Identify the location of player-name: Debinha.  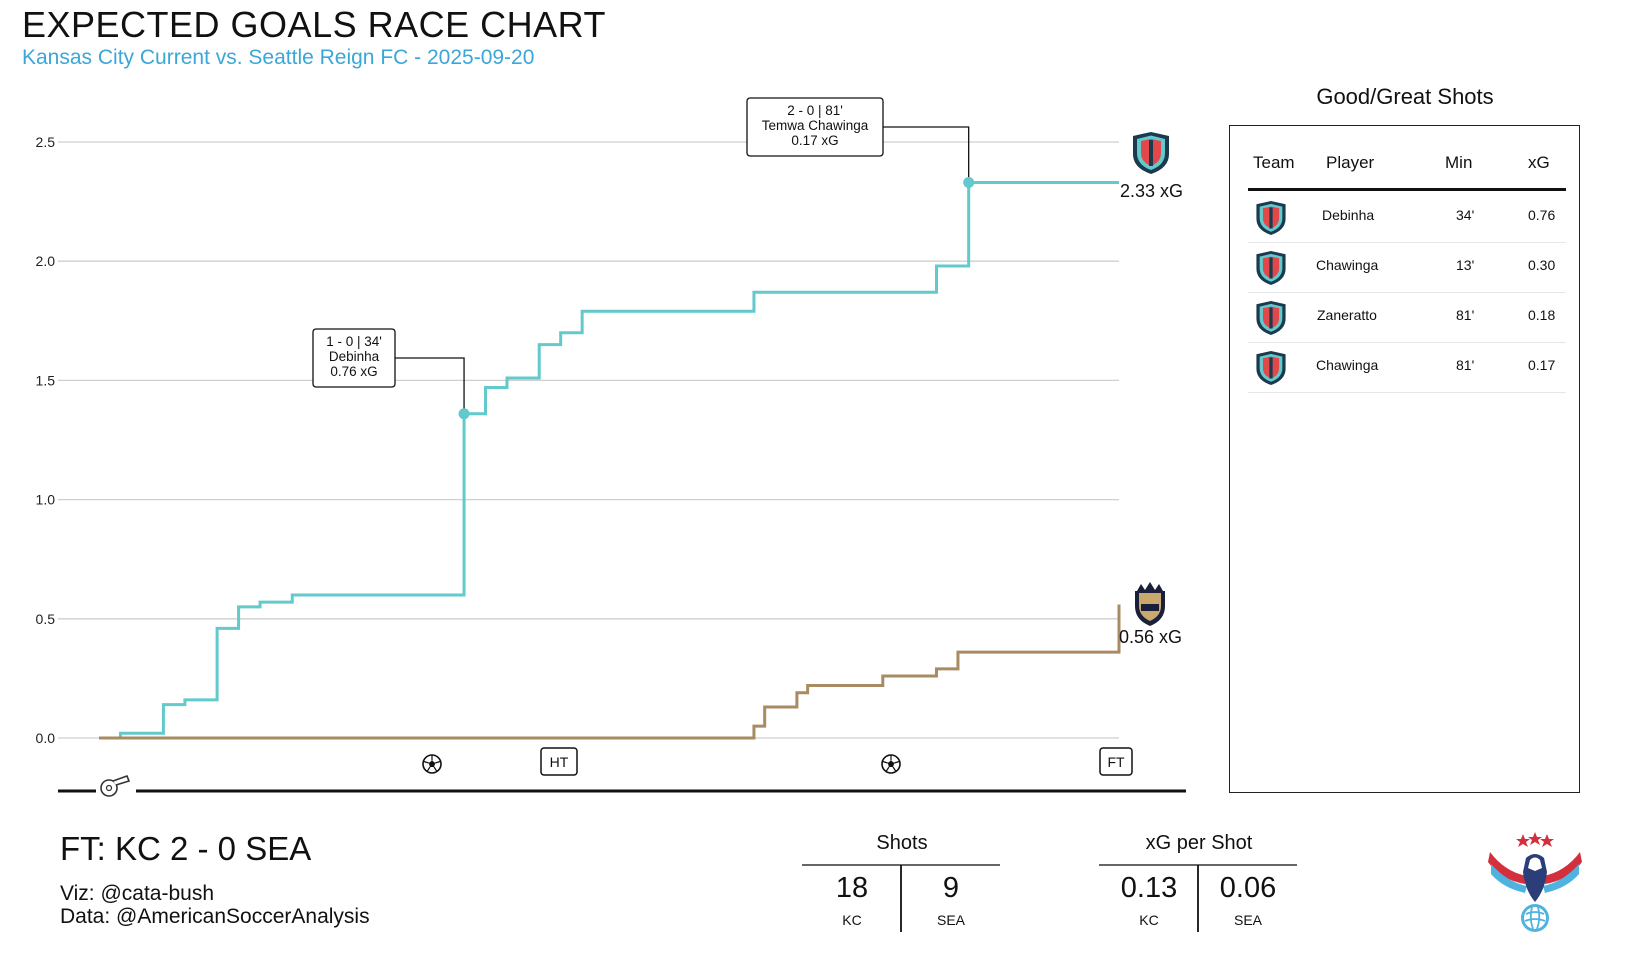
(1348, 215).